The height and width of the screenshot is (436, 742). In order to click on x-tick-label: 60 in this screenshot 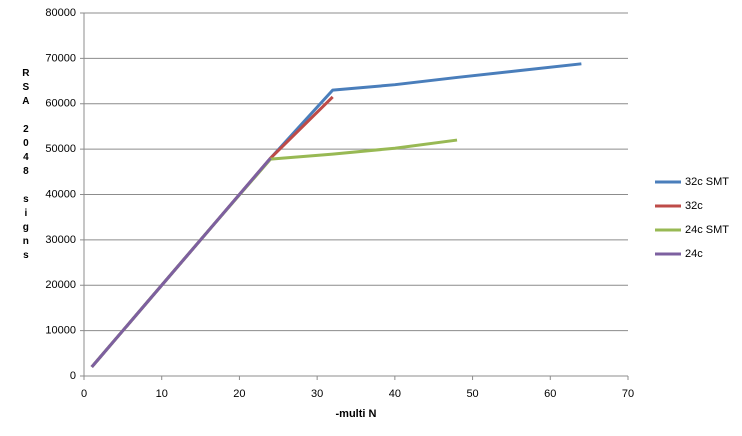, I will do `click(550, 394)`.